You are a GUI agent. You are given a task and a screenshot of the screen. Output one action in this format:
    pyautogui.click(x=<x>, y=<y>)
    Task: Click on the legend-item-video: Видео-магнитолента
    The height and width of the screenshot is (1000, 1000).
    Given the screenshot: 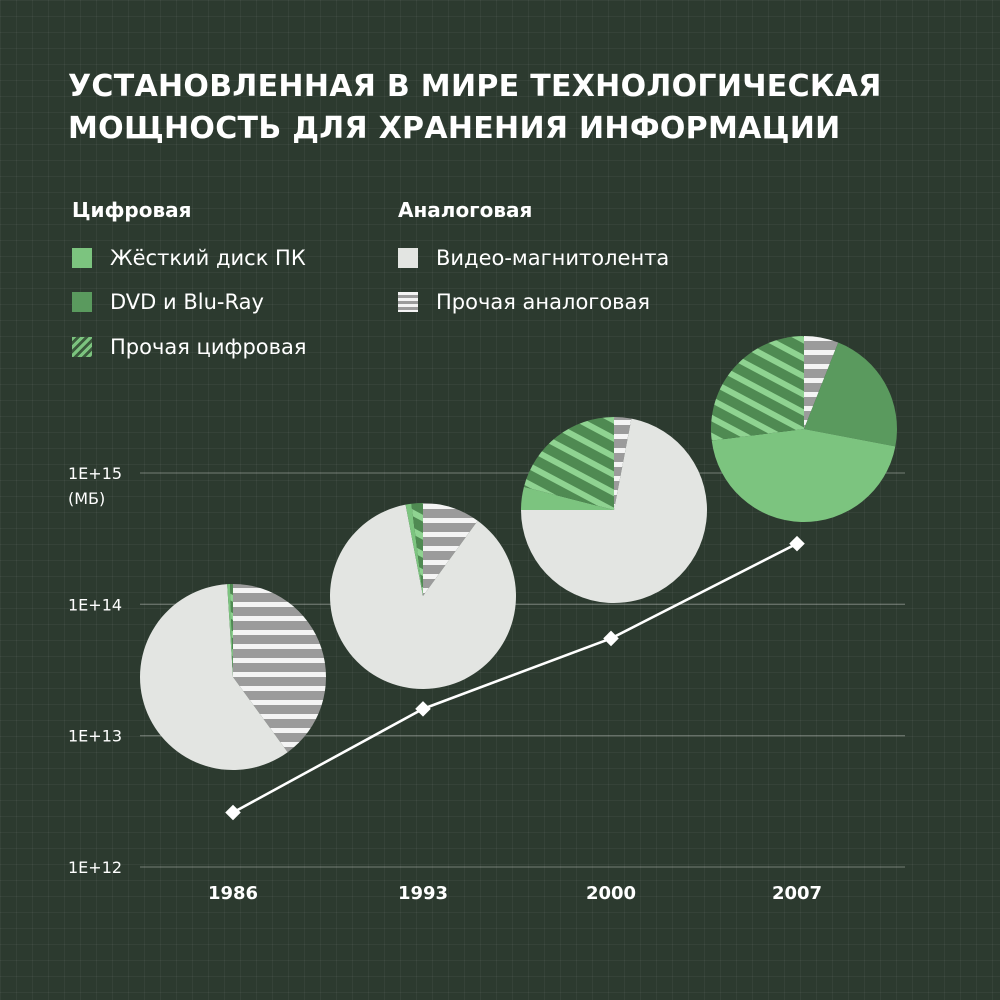 What is the action you would take?
    pyautogui.click(x=533, y=258)
    